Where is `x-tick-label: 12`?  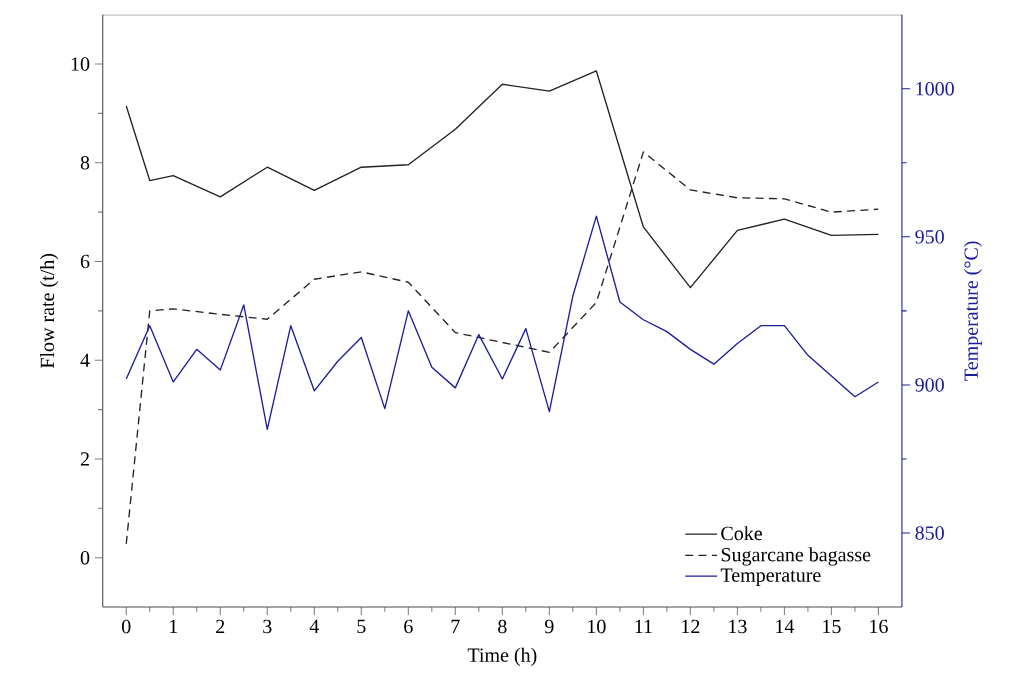 x-tick-label: 12 is located at coordinates (691, 626).